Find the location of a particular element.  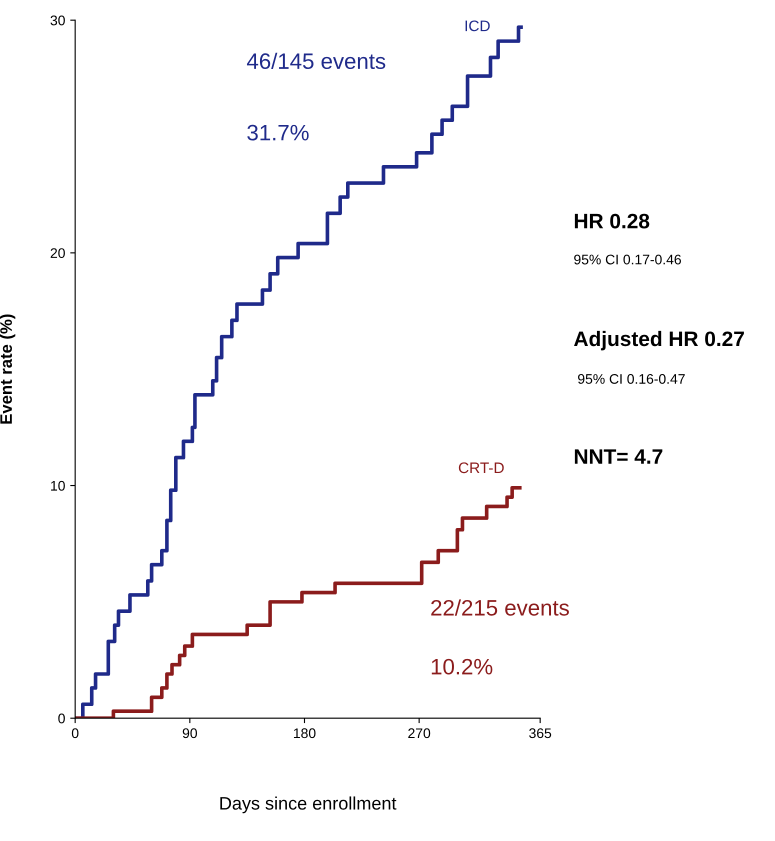

series-label: CRT-D is located at coordinates (481, 468).